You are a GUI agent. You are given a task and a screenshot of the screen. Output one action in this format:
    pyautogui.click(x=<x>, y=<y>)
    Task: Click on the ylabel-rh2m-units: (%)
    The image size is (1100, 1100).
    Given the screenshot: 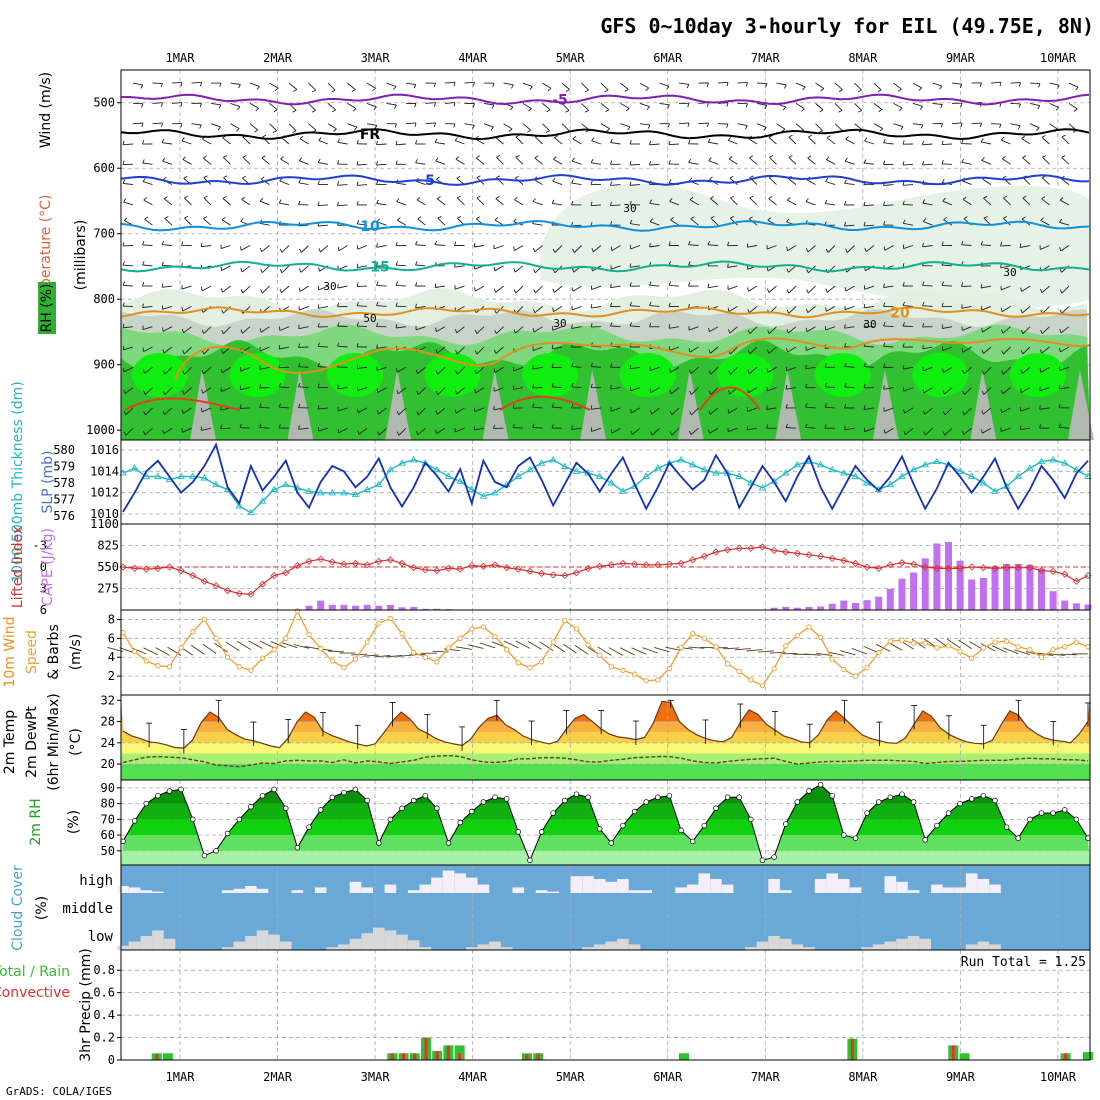 What is the action you would take?
    pyautogui.click(x=74, y=822)
    